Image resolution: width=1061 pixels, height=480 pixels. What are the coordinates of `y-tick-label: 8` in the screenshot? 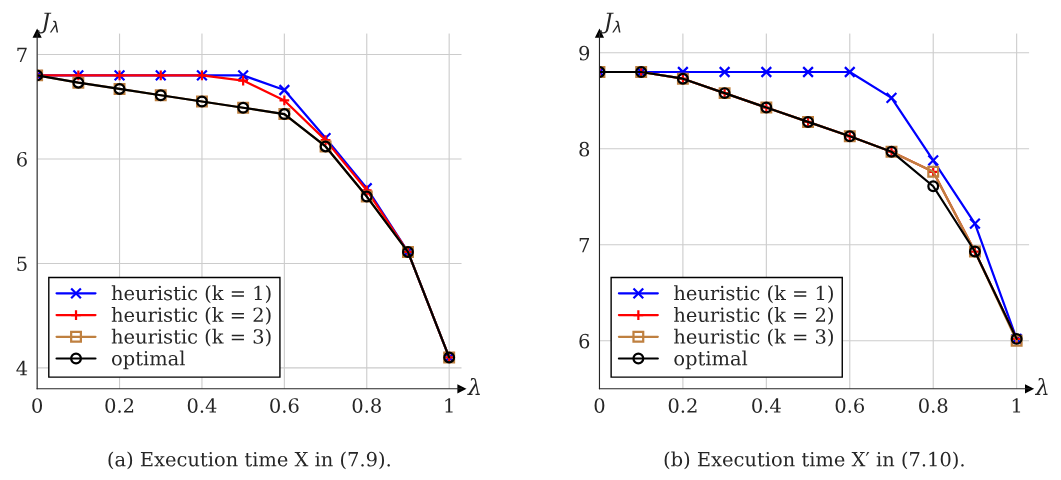 It's located at (584, 149).